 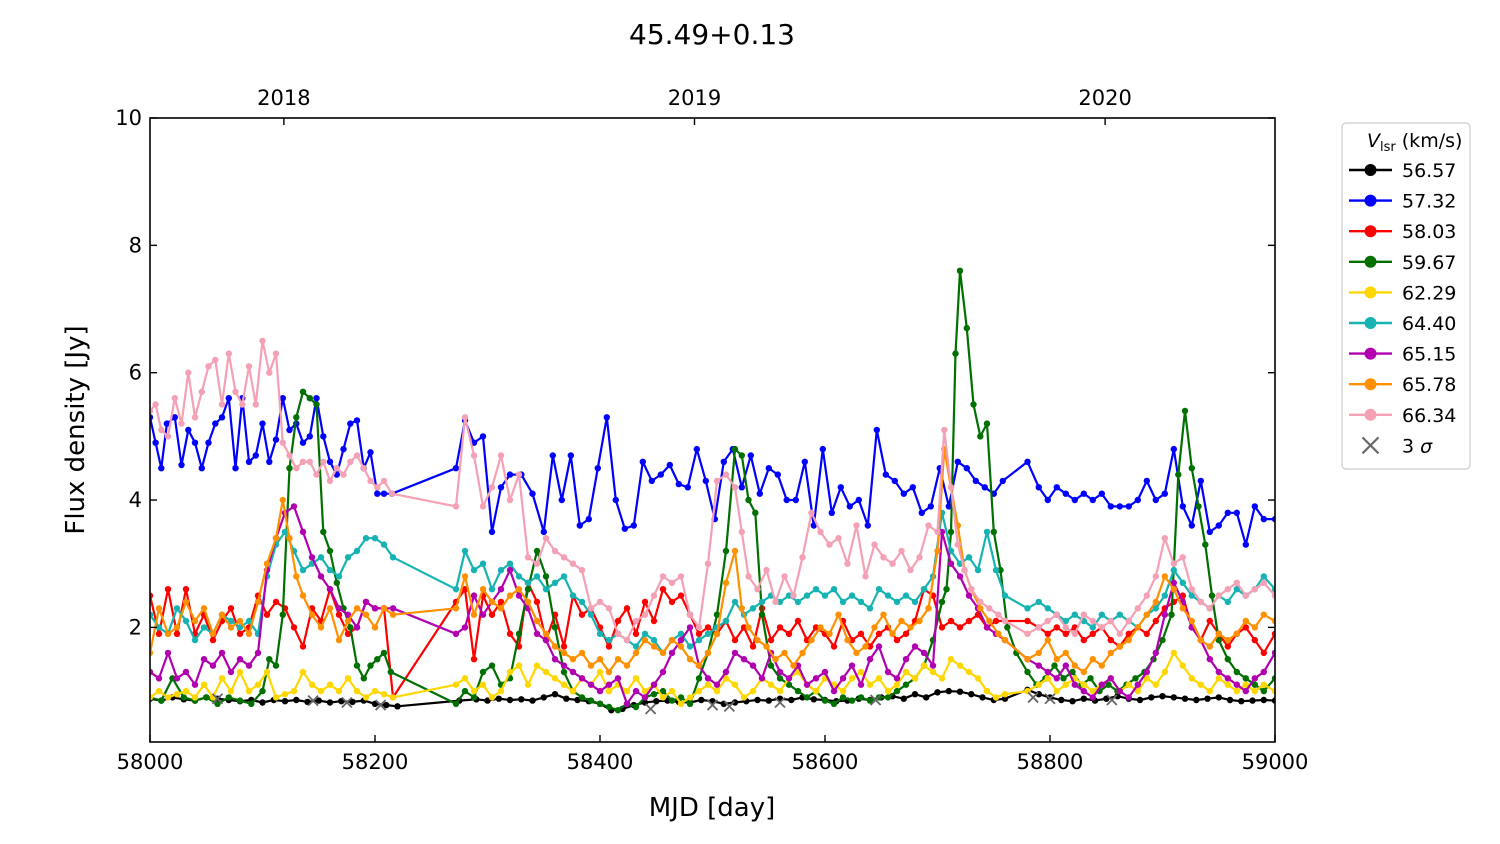 I want to click on data-point-65.78-65, so click(x=775, y=659).